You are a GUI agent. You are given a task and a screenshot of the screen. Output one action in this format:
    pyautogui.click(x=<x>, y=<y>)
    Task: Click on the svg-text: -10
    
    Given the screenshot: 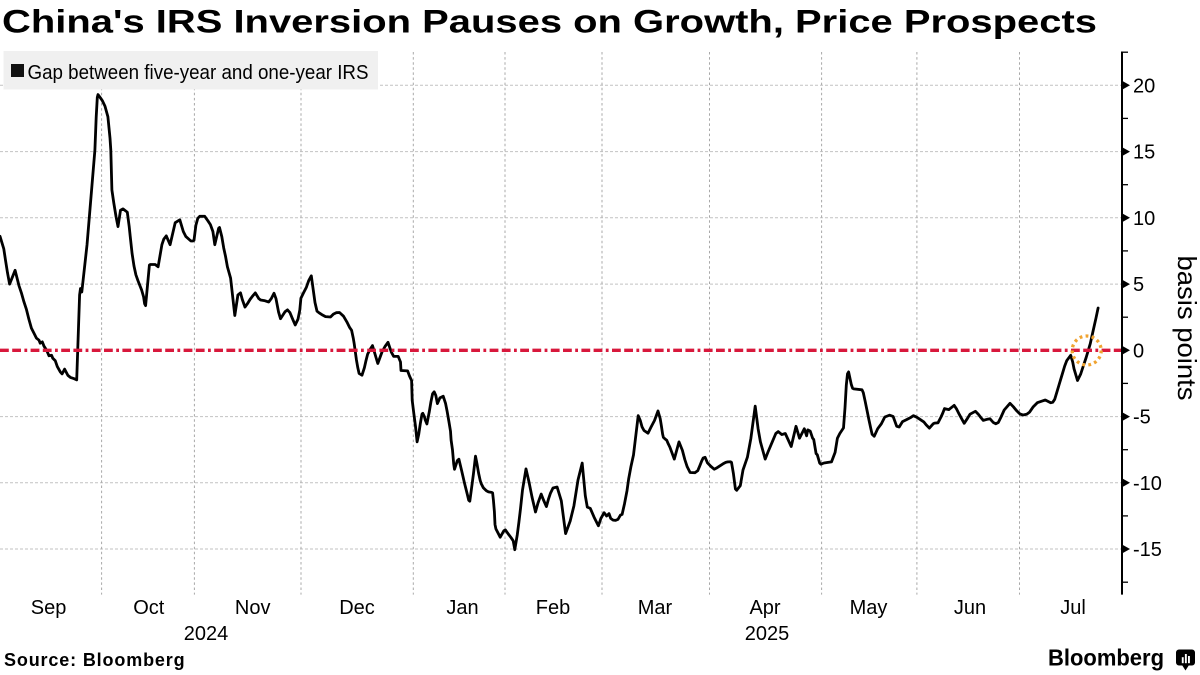 What is the action you would take?
    pyautogui.click(x=1147, y=484)
    